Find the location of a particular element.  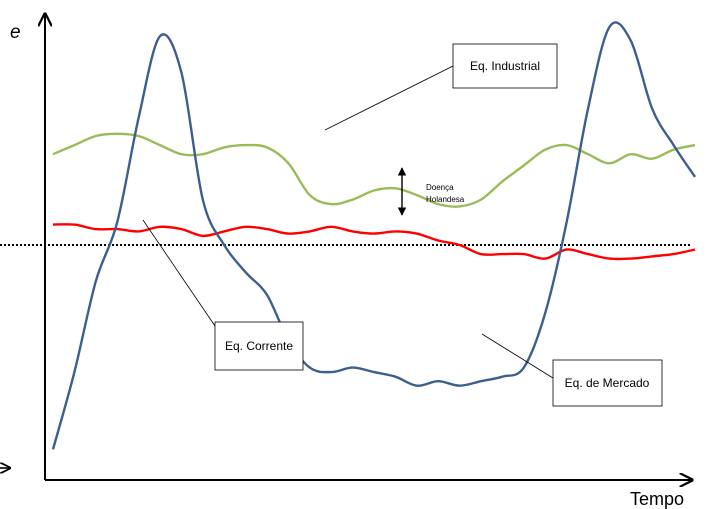

callout-box-corrente is located at coordinates (259, 346).